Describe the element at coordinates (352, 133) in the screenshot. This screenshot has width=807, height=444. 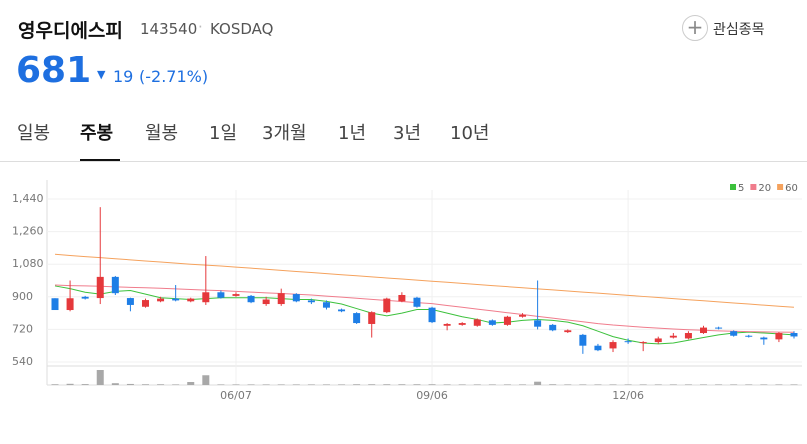
I see `tab: 1년` at that location.